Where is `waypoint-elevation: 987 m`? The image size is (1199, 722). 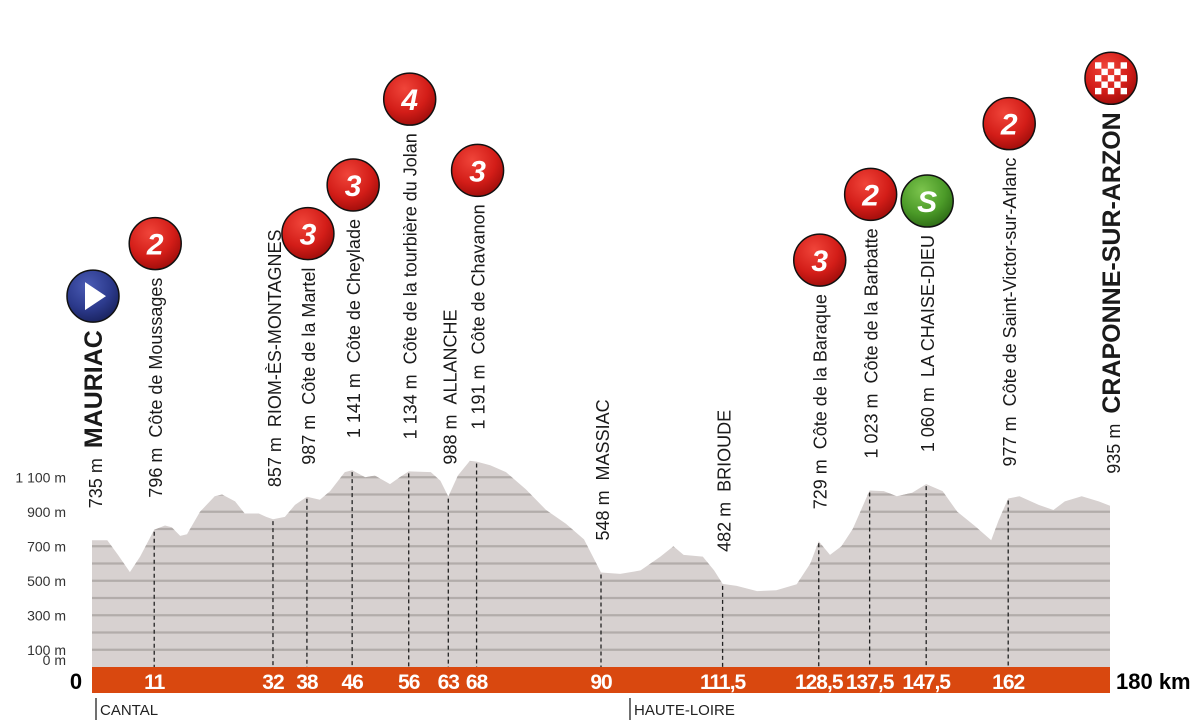 waypoint-elevation: 987 m is located at coordinates (309, 435).